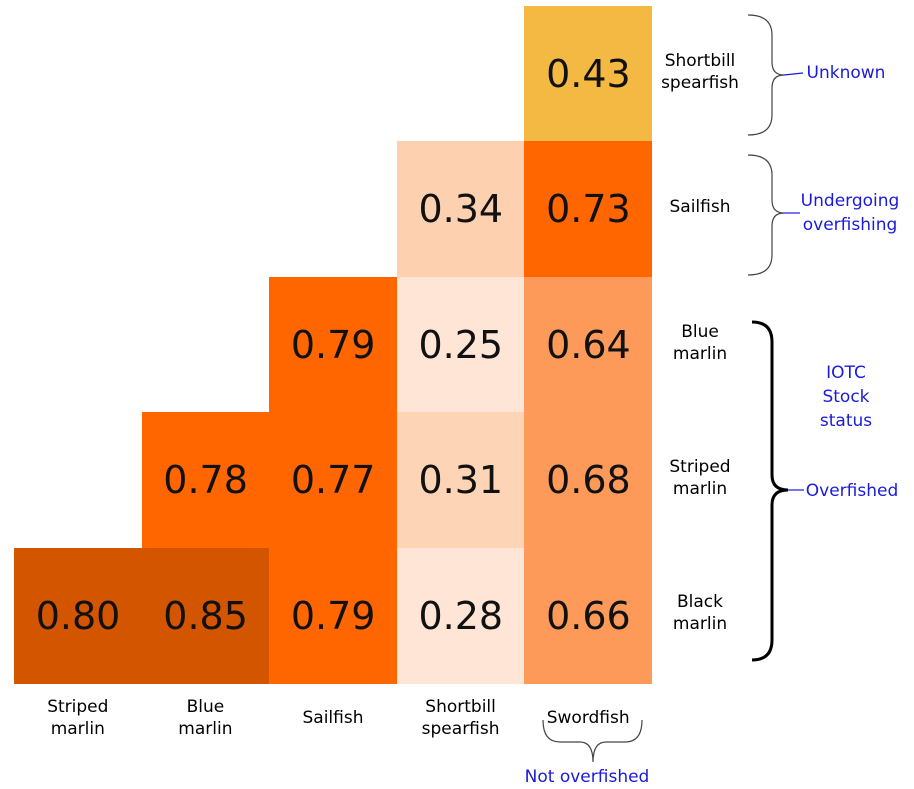 This screenshot has width=914, height=789. What do you see at coordinates (460, 209) in the screenshot?
I see `heat-cell: 0.34` at bounding box center [460, 209].